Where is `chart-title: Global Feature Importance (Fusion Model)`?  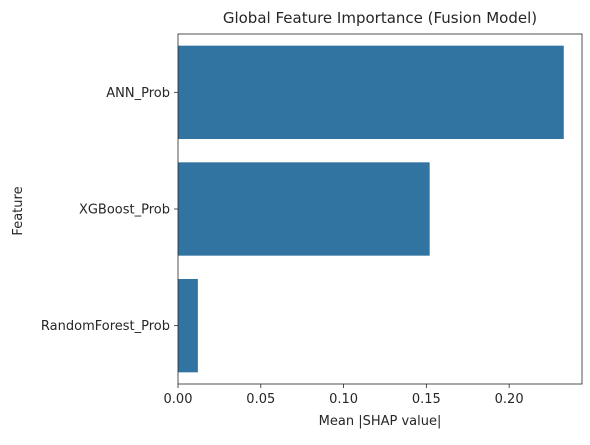 chart-title: Global Feature Importance (Fusion Model) is located at coordinates (380, 18).